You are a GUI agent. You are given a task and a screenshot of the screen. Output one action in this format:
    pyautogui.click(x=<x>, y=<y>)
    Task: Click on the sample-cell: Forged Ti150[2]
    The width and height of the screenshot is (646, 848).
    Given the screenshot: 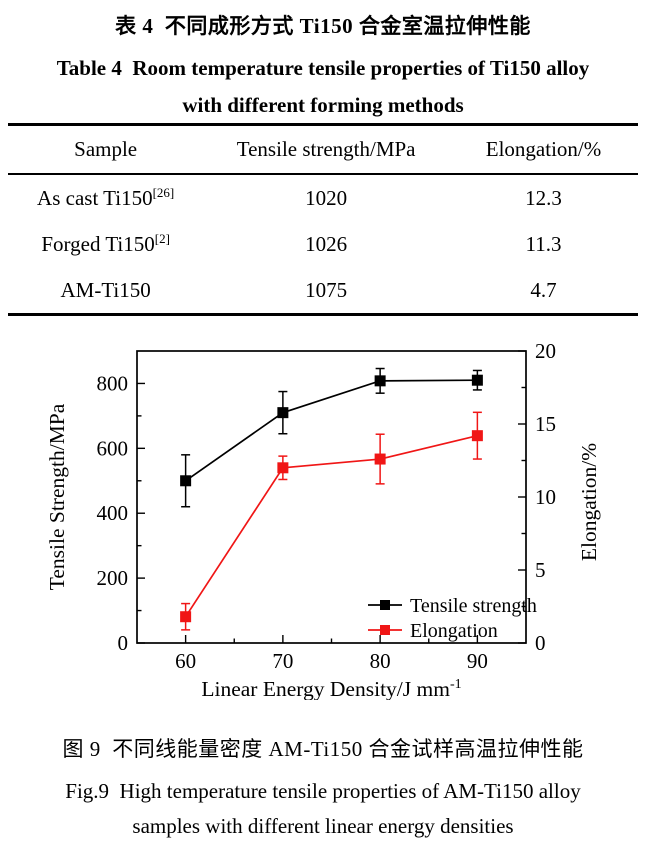 What is the action you would take?
    pyautogui.click(x=105, y=244)
    